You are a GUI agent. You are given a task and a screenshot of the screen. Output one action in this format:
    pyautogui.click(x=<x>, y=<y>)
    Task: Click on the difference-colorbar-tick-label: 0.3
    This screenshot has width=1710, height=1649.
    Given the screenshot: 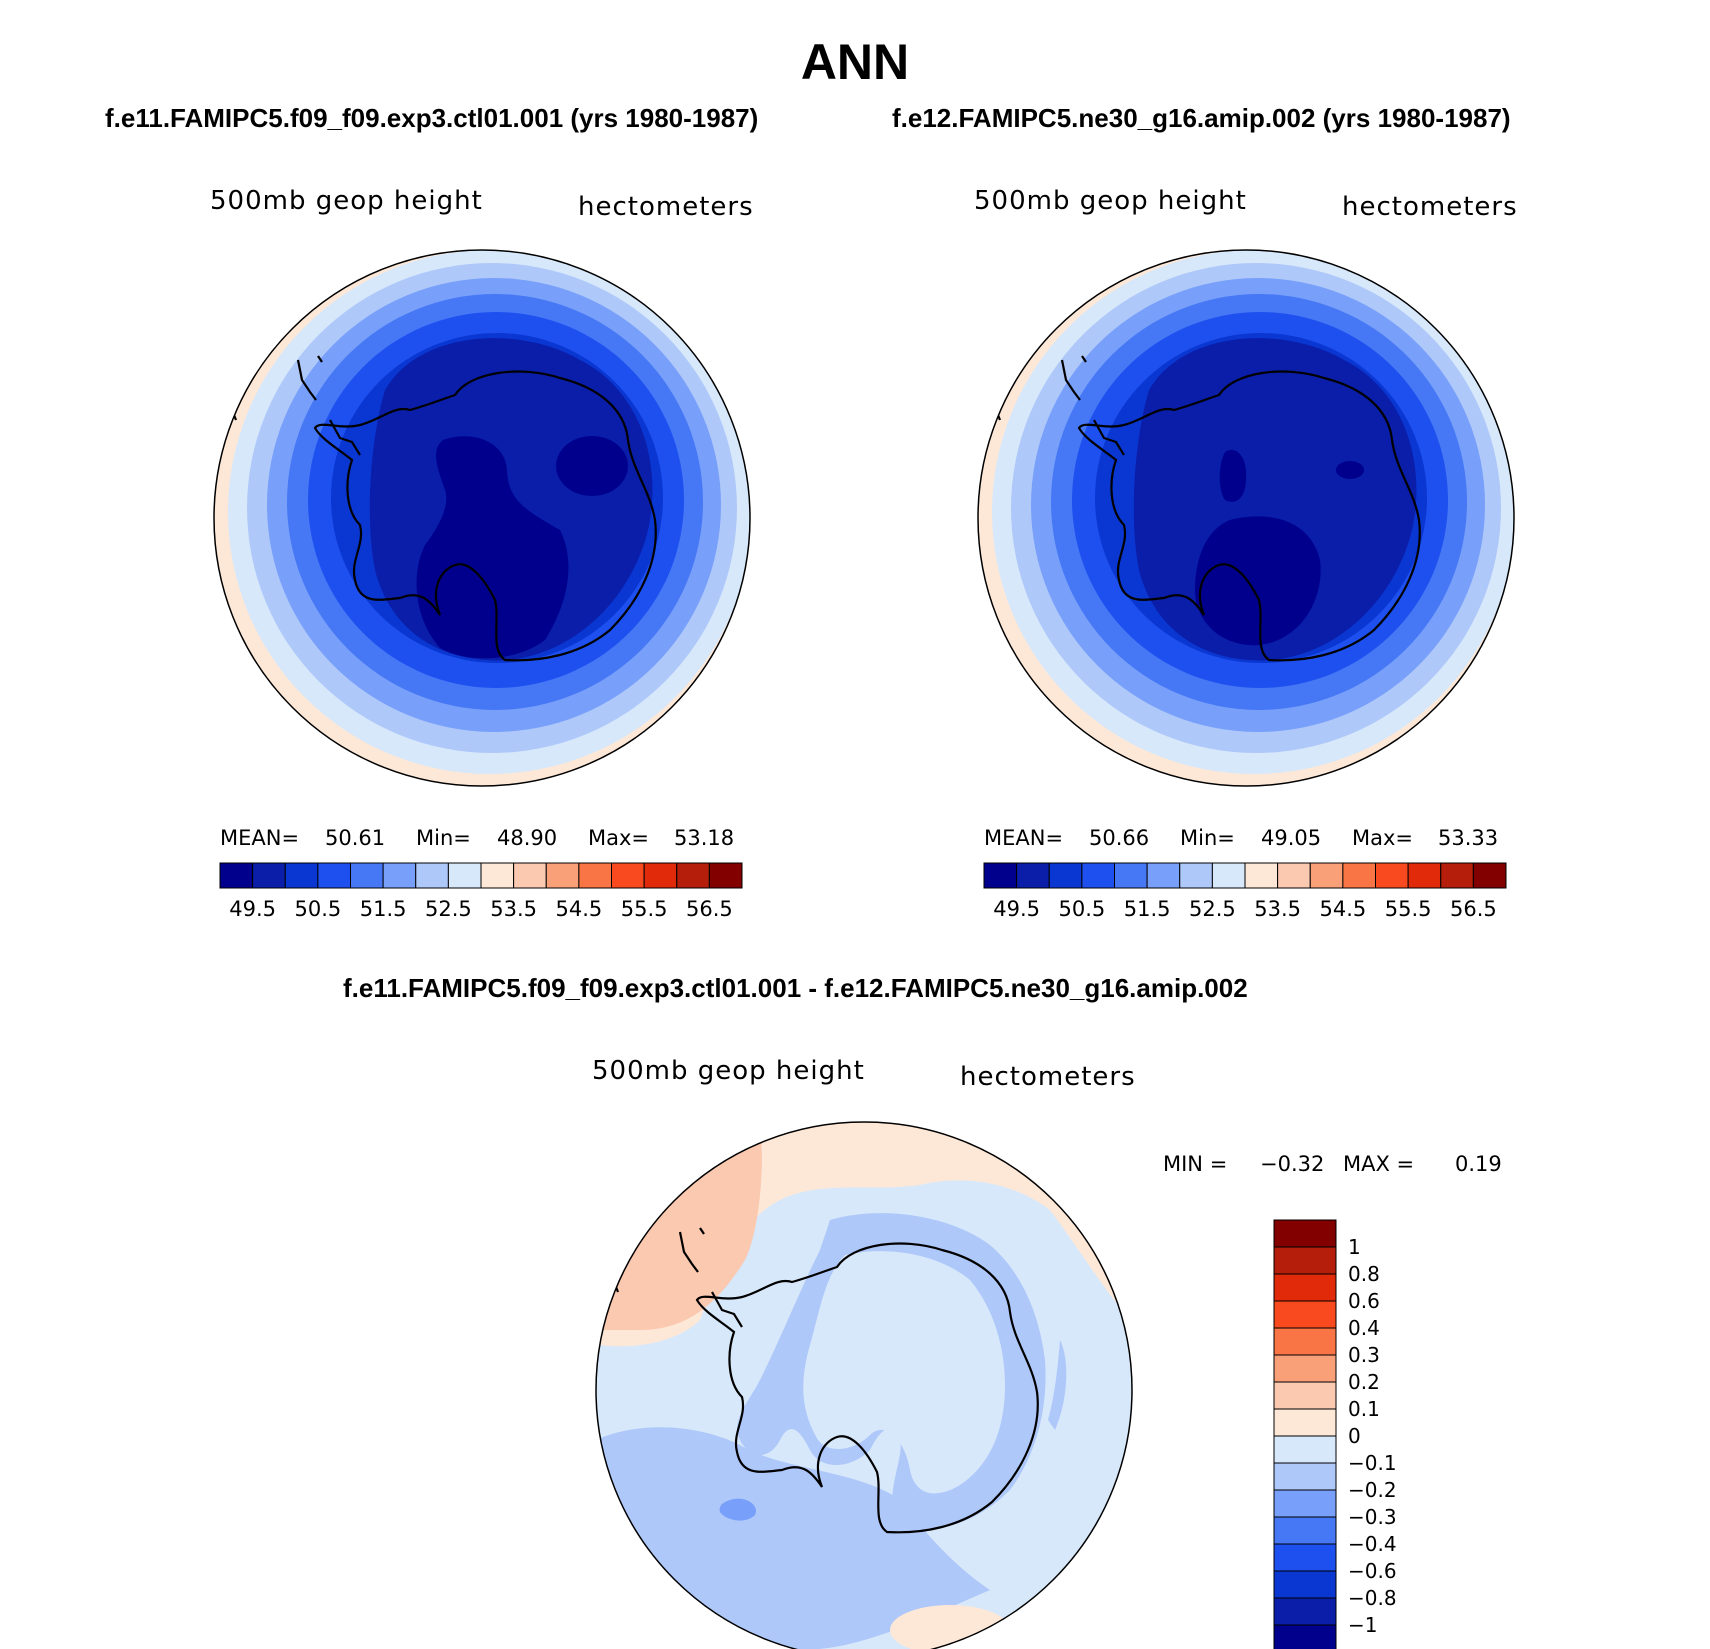 What is the action you would take?
    pyautogui.click(x=1364, y=1355)
    